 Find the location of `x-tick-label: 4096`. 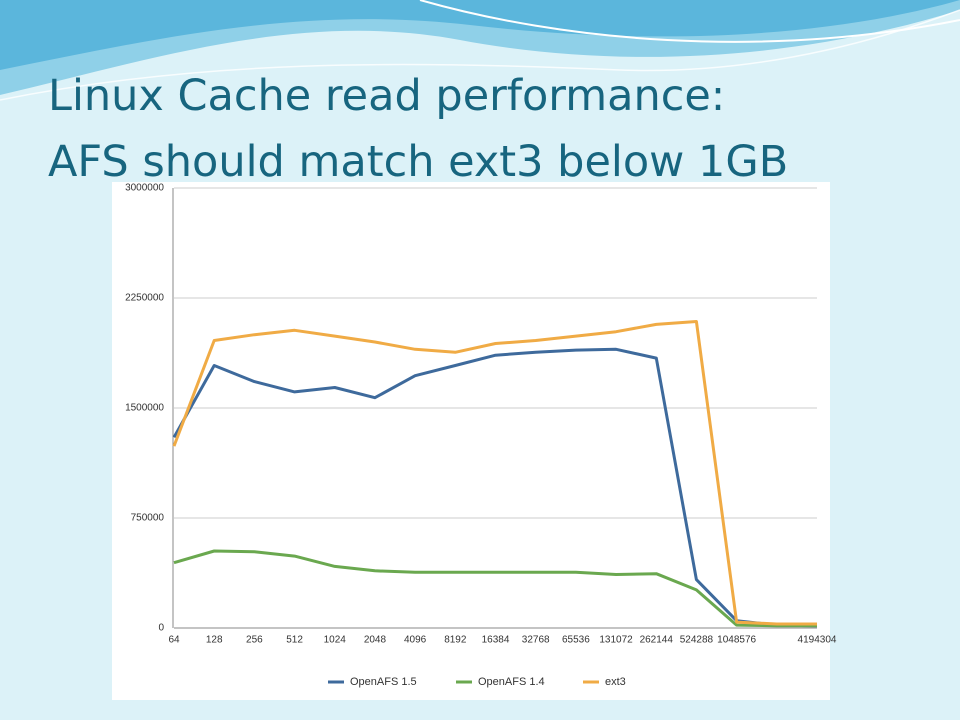

x-tick-label: 4096 is located at coordinates (415, 640).